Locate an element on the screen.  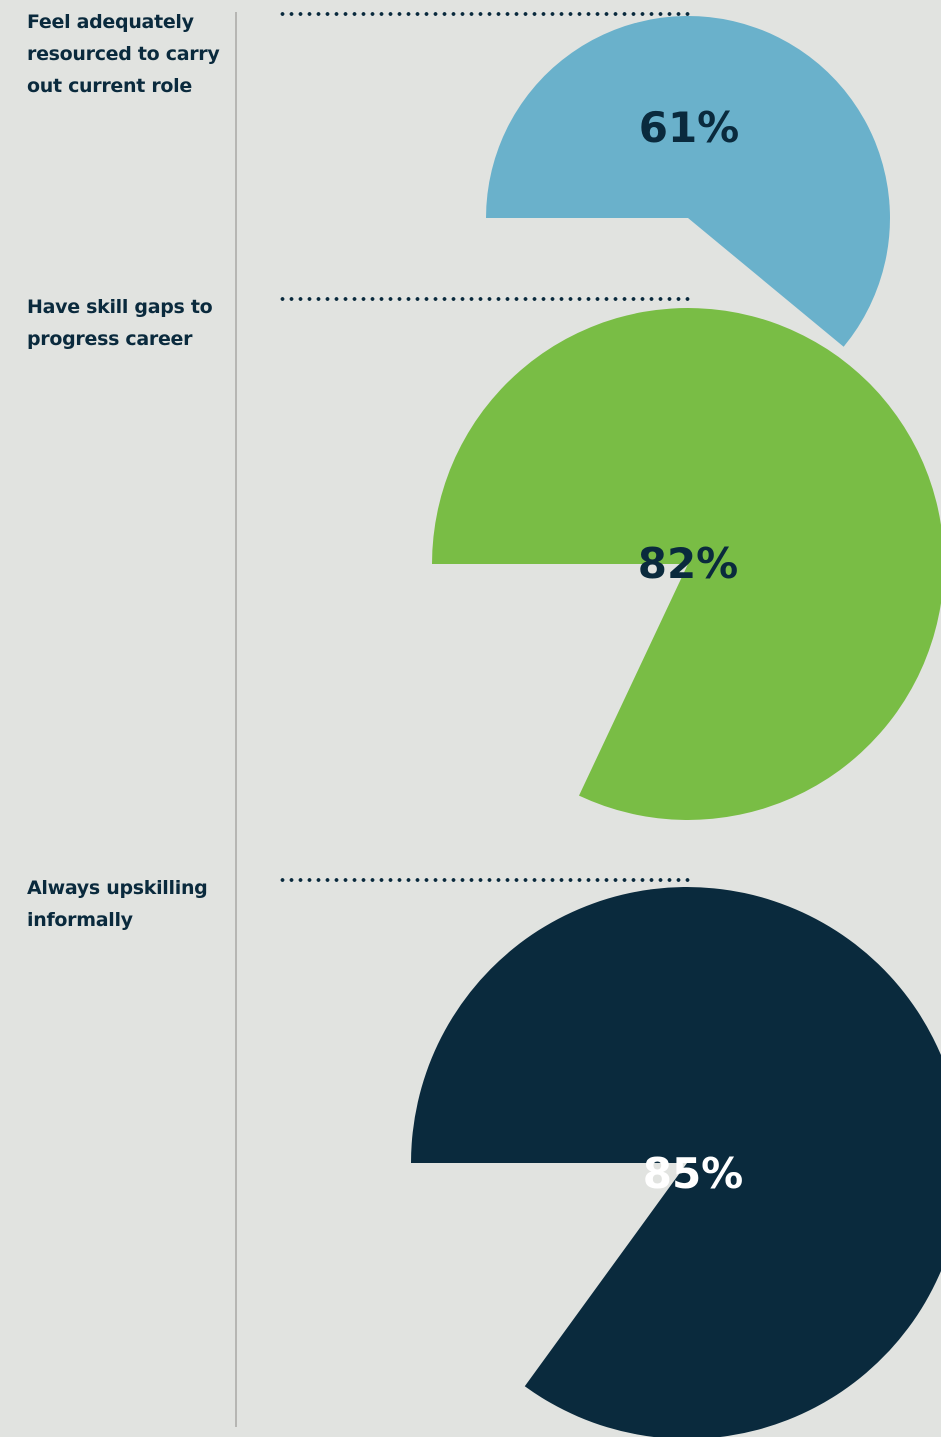
value-label-skill-gaps: 82% is located at coordinates (688, 563).